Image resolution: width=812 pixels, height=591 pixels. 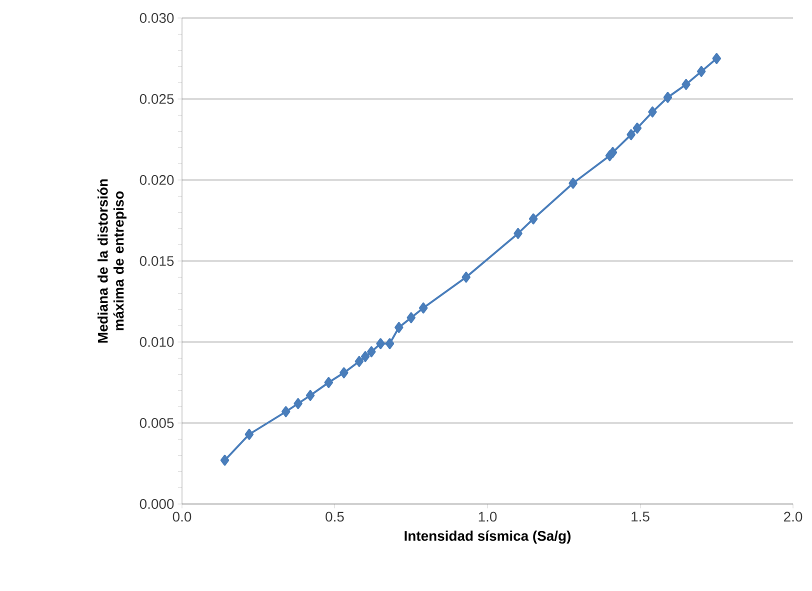 I want to click on x-tick-label: 0.0, so click(x=182, y=517).